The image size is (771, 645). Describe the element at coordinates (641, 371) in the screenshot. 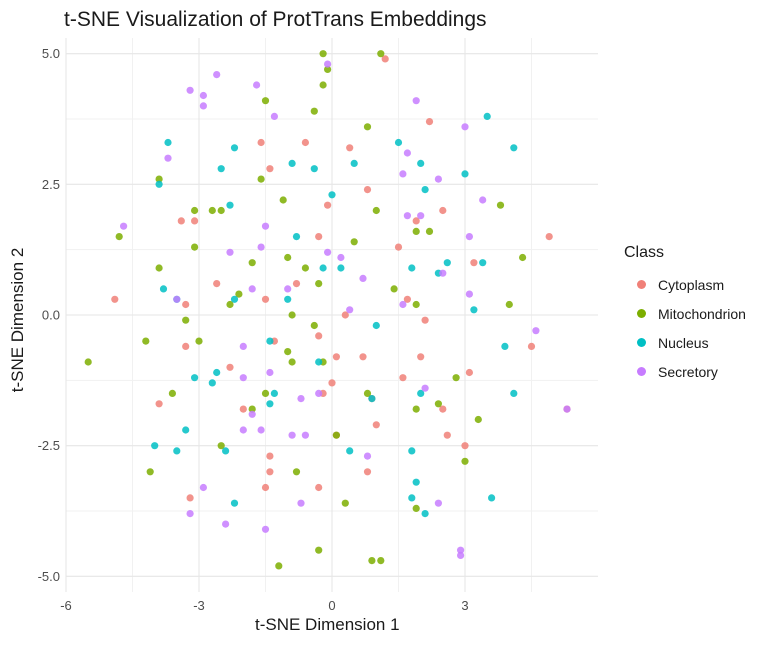

I see `legend-dot-secretory` at that location.